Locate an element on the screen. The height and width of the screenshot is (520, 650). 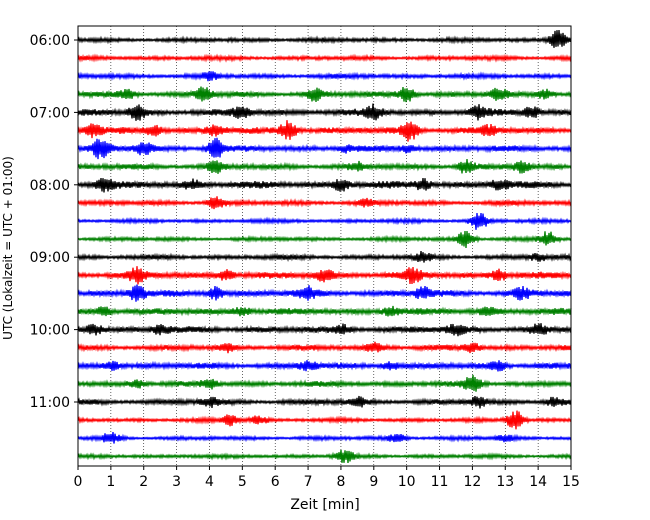
y-tick-label: 09:00 is located at coordinates (50, 258).